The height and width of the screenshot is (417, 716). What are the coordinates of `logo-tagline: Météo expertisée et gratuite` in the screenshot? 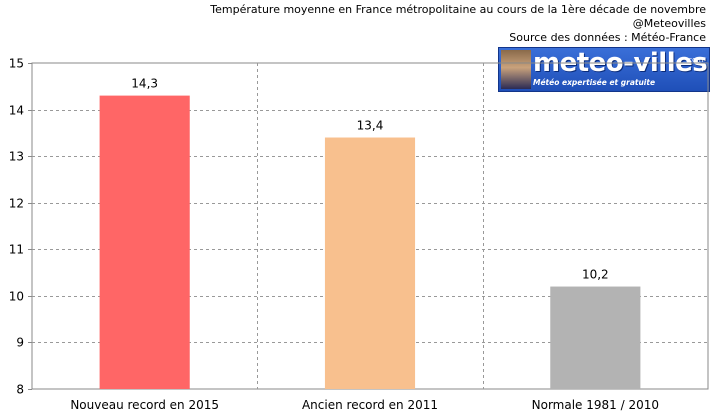 It's located at (594, 82).